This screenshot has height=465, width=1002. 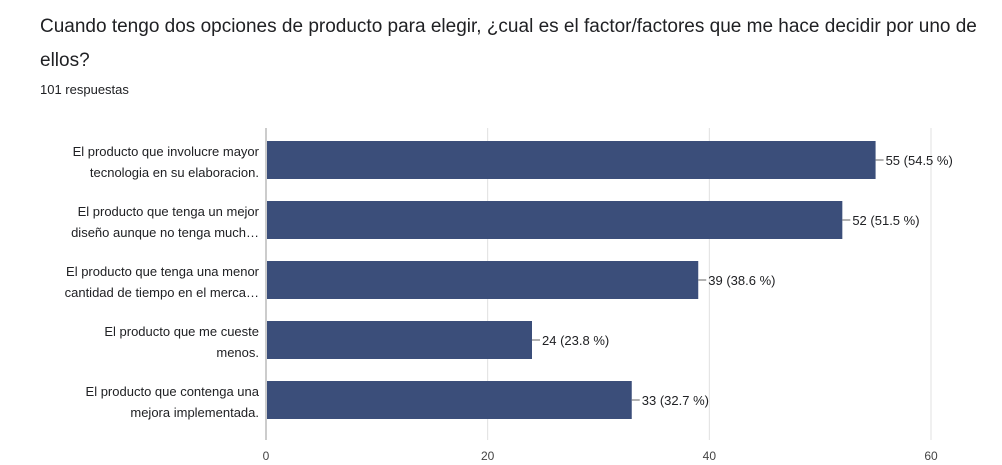 What do you see at coordinates (174, 172) in the screenshot?
I see `category-label-0-1: tecnologia en su elaboracion.` at bounding box center [174, 172].